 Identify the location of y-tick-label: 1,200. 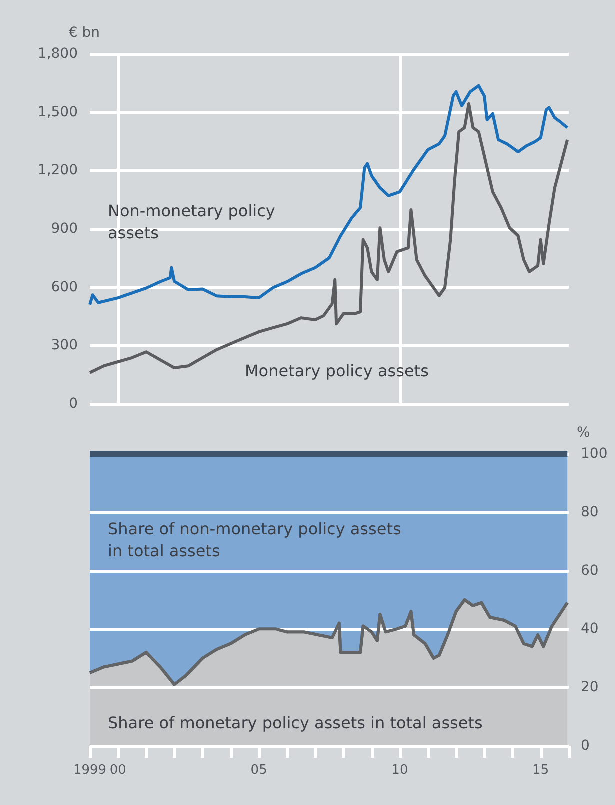
(58, 170).